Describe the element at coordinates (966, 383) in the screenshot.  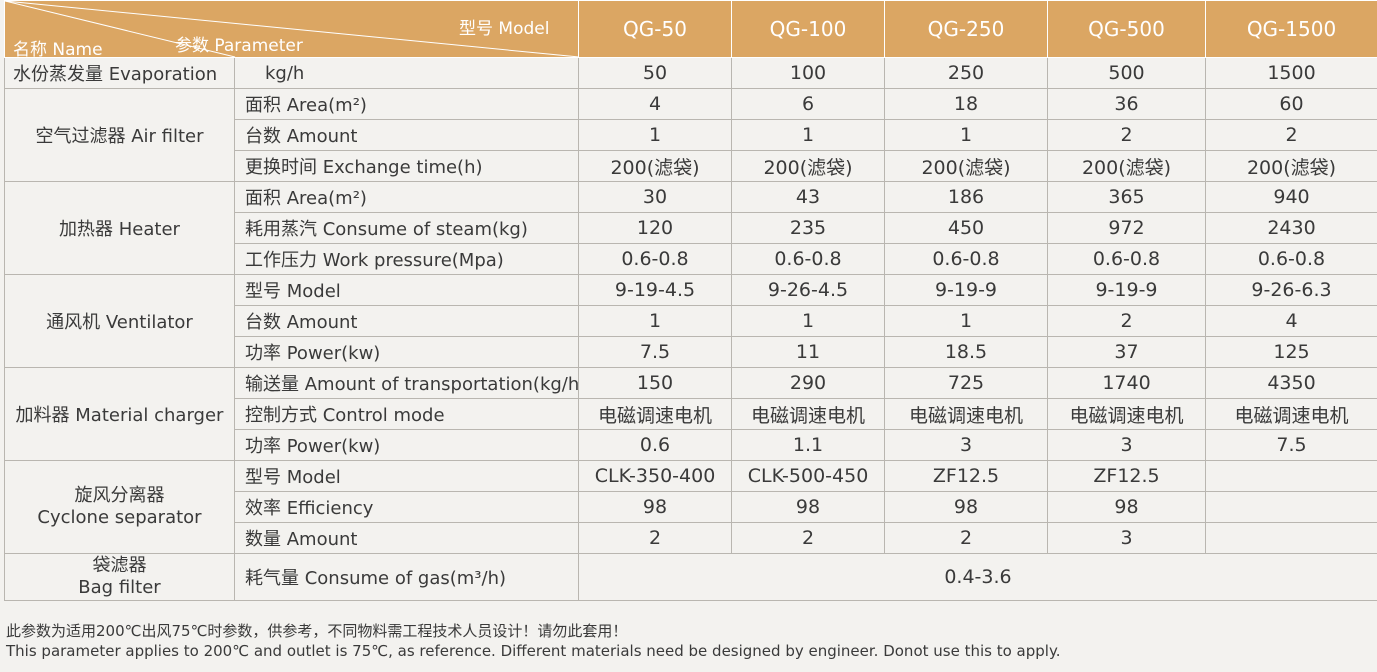
I see `table-cell: 725` at that location.